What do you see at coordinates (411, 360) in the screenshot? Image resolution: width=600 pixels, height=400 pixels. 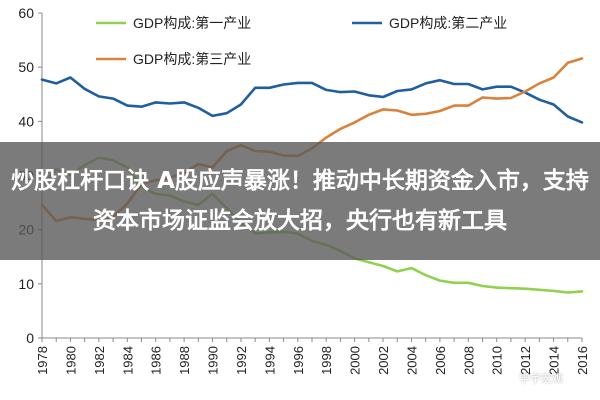 I see `x-tick-label: 2004` at bounding box center [411, 360].